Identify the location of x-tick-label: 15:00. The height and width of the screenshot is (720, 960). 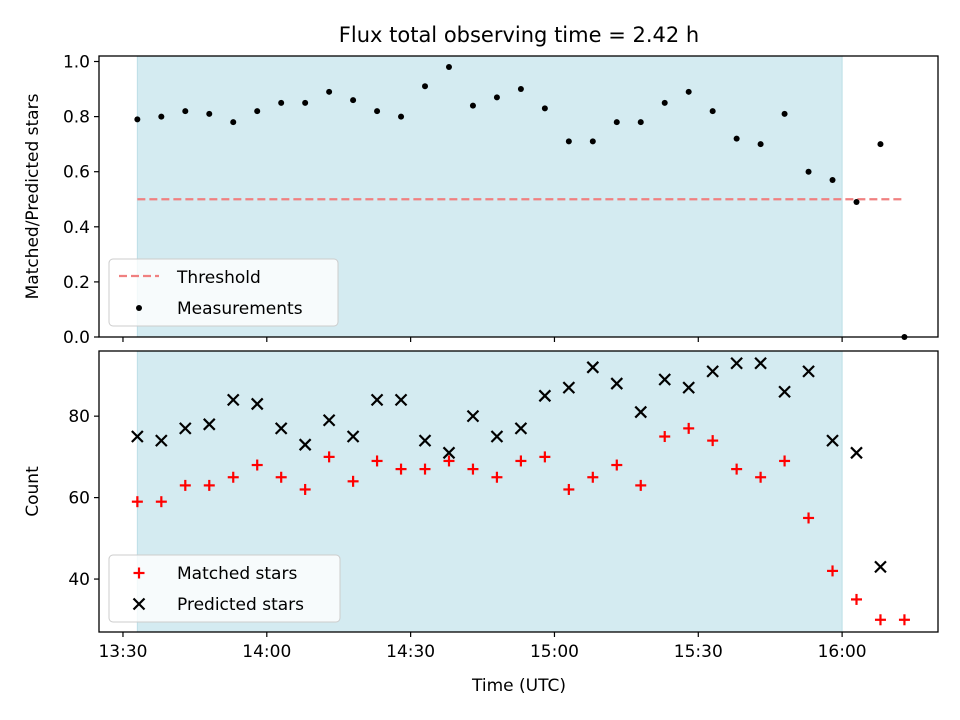
(554, 652).